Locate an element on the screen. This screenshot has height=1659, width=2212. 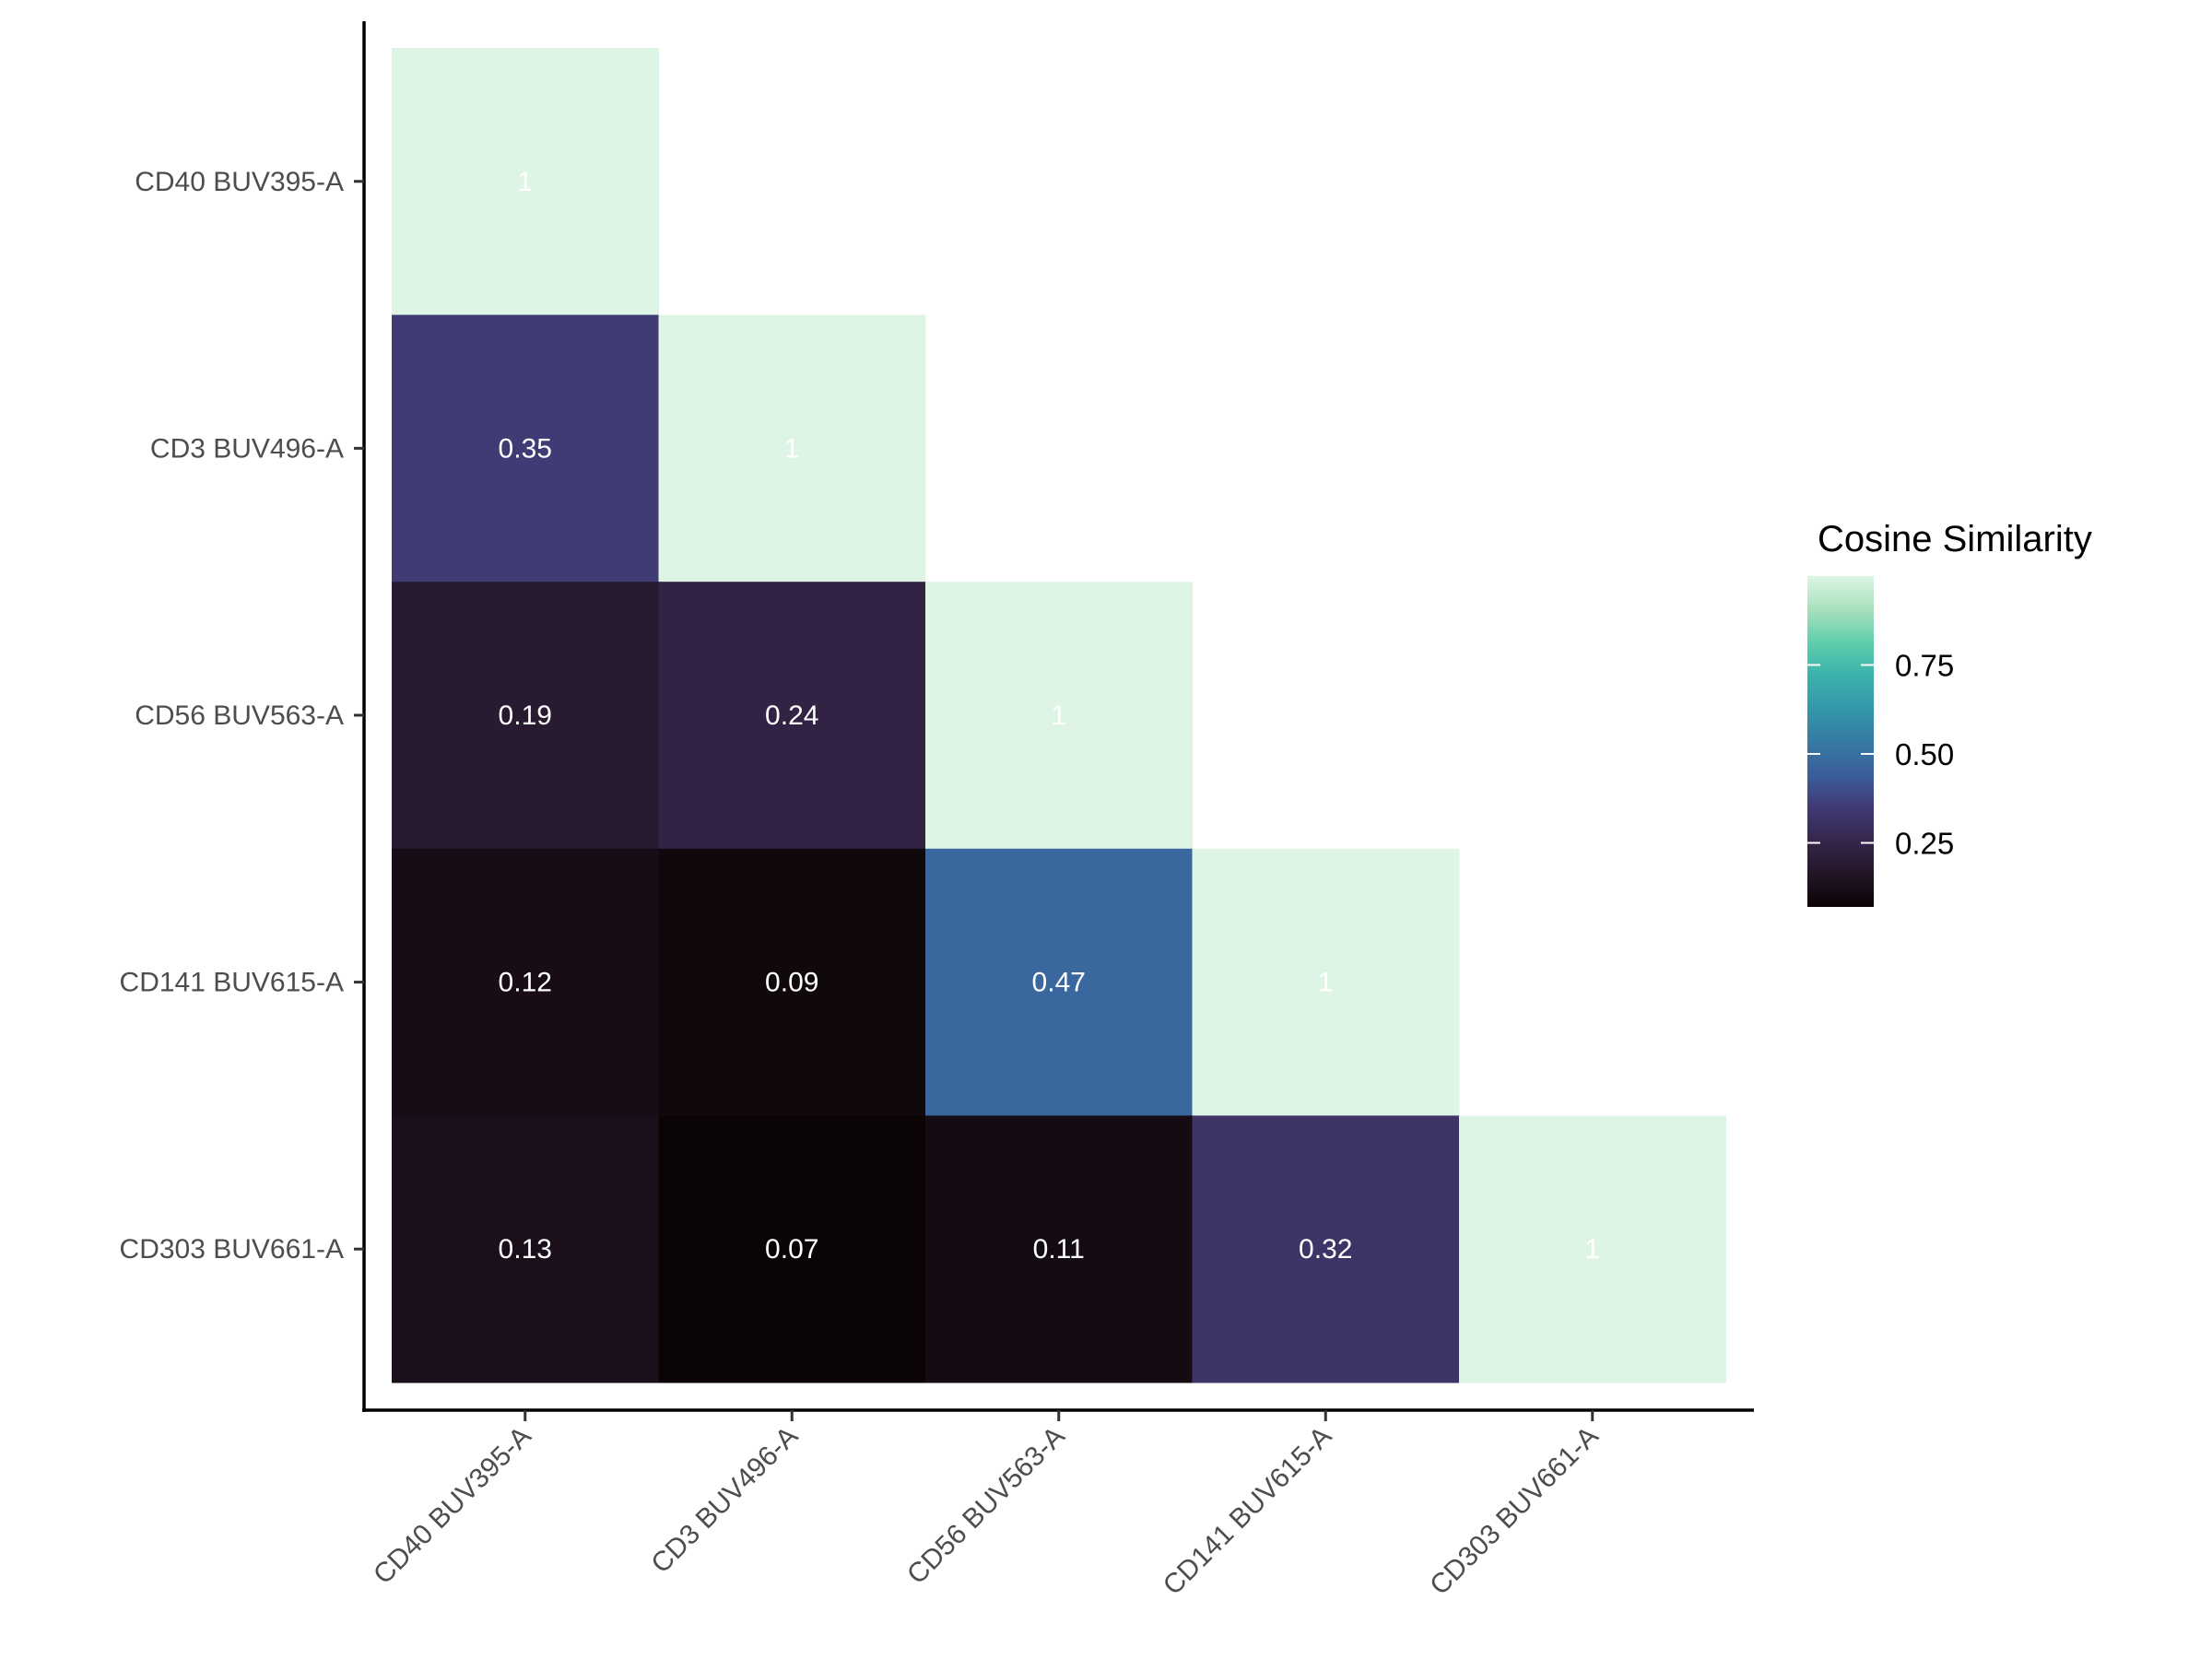
cell-value-label: 0.24 is located at coordinates (791, 715).